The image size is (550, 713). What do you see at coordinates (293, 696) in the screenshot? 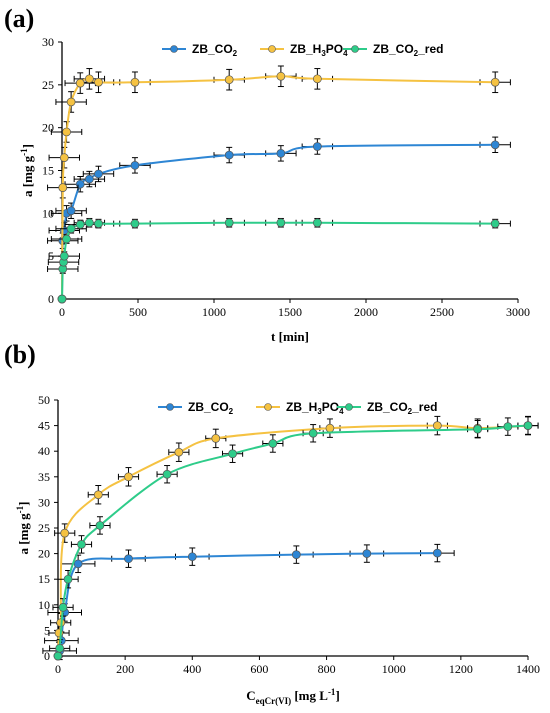
I see `b-x-axis-title: CeqCr(VI) [mg L-1]` at bounding box center [293, 696].